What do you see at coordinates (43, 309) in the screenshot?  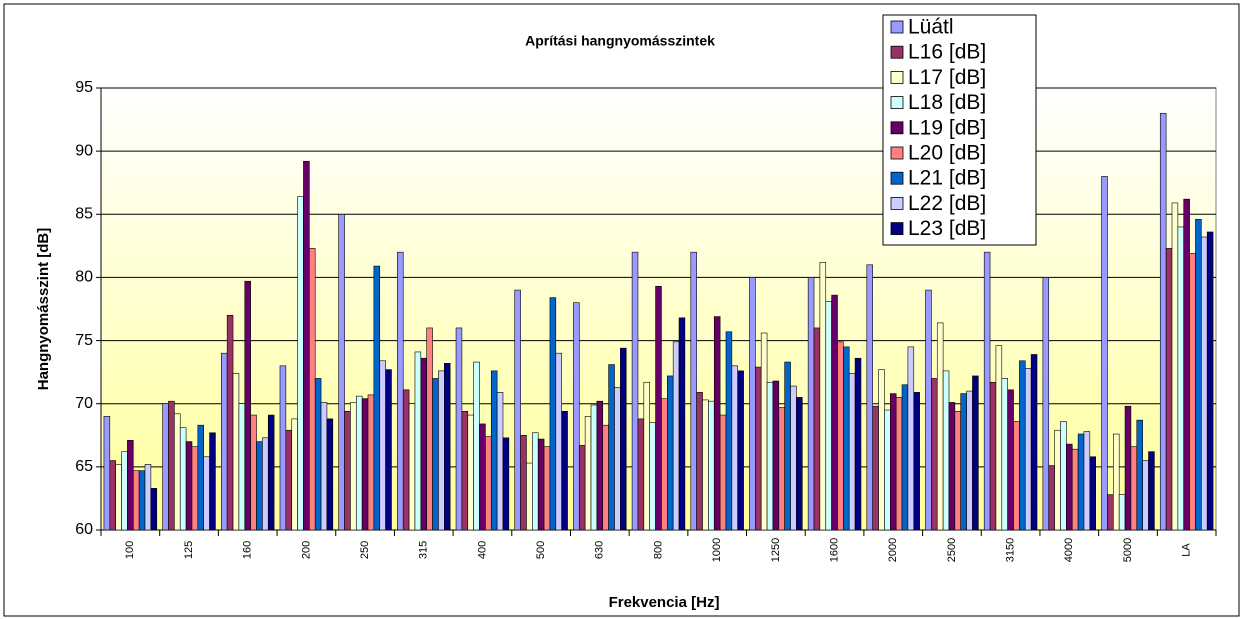 I see `y-axis-title: Hangnyomásszint [dB]` at bounding box center [43, 309].